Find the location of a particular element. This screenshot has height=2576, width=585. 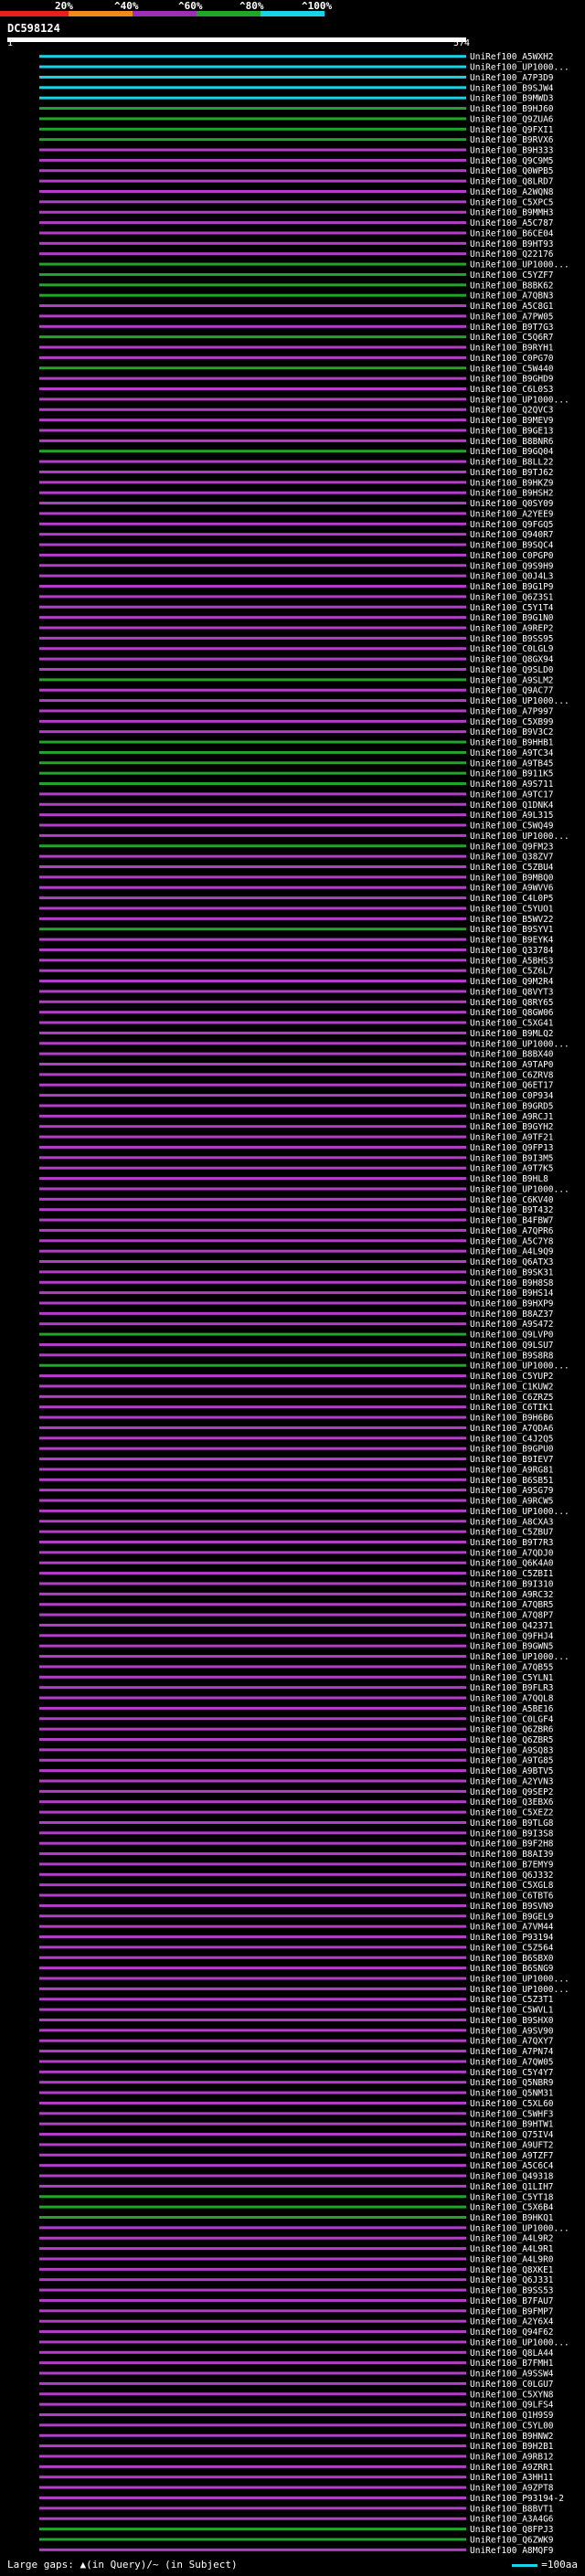

hit-label: UniRef100_A9S472 is located at coordinates (512, 1325).